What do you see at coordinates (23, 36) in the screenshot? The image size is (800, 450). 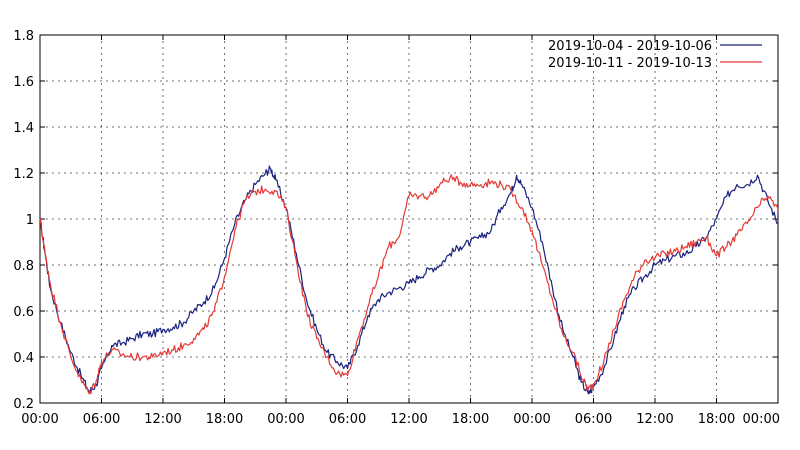 I see `y-tick-label: 1.8` at bounding box center [23, 36].